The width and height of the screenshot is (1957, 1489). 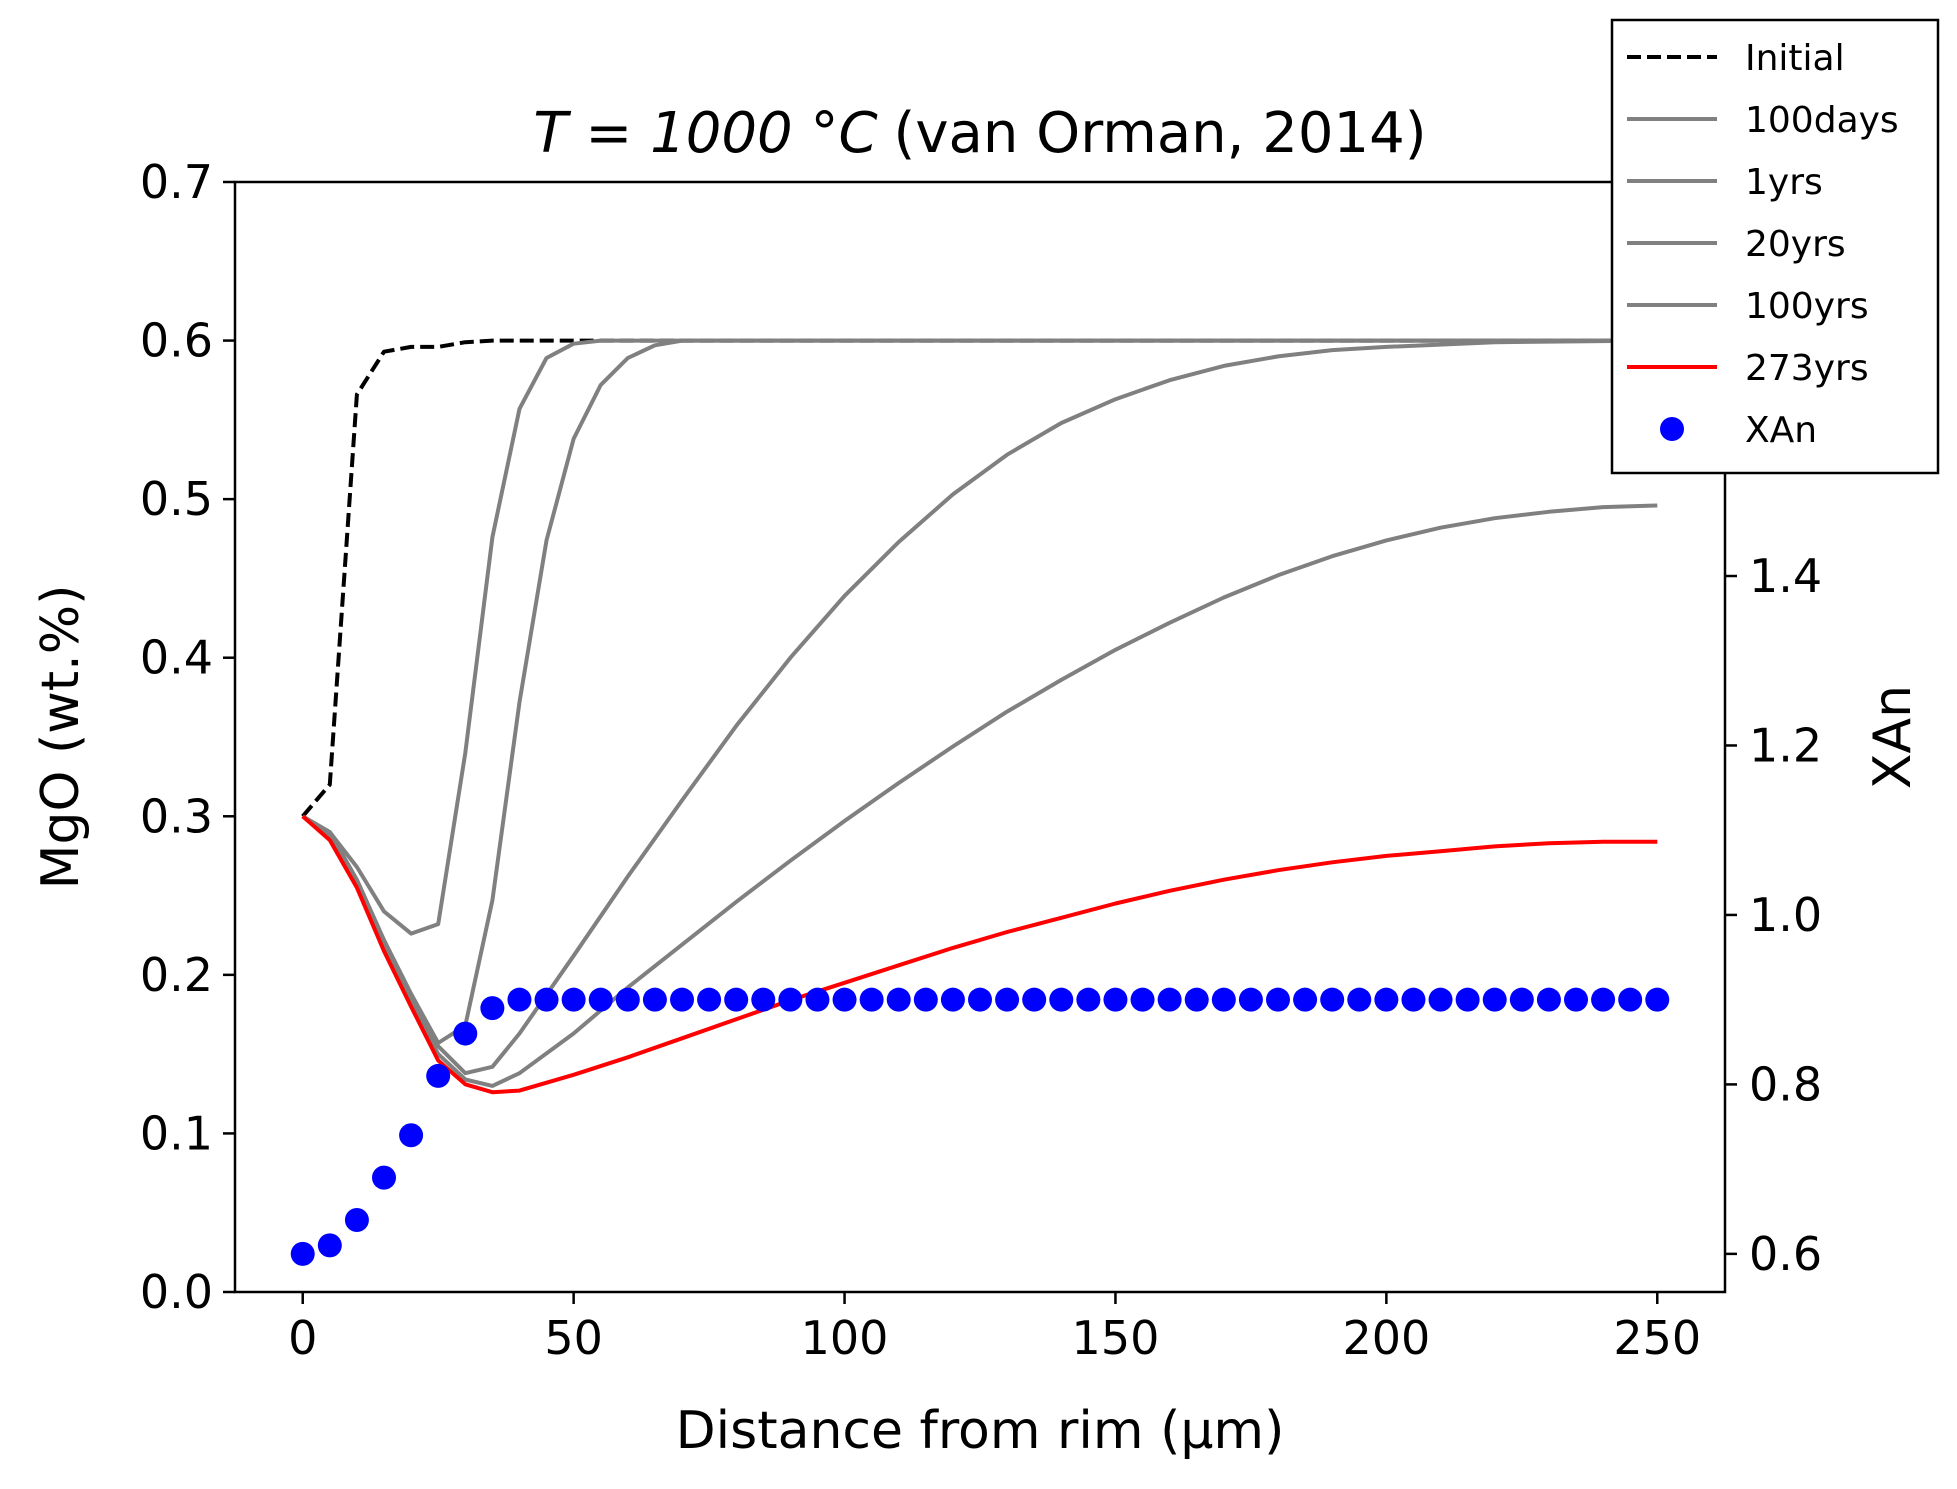 What do you see at coordinates (1672, 429) in the screenshot?
I see `legend-marker-xan` at bounding box center [1672, 429].